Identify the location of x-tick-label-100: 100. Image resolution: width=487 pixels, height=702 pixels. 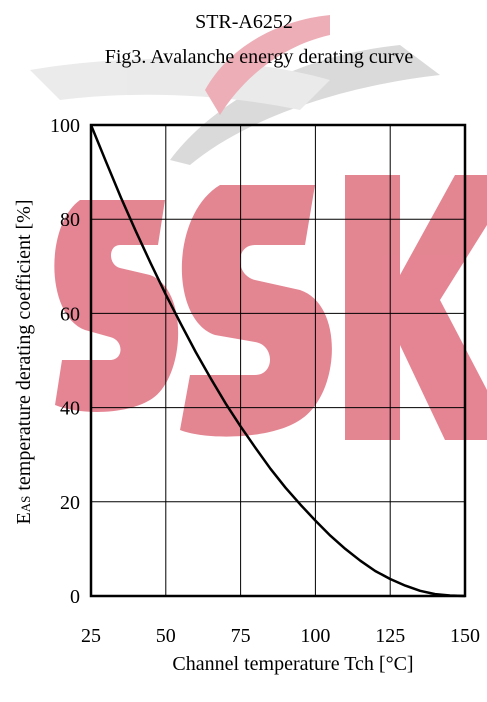
(315, 636).